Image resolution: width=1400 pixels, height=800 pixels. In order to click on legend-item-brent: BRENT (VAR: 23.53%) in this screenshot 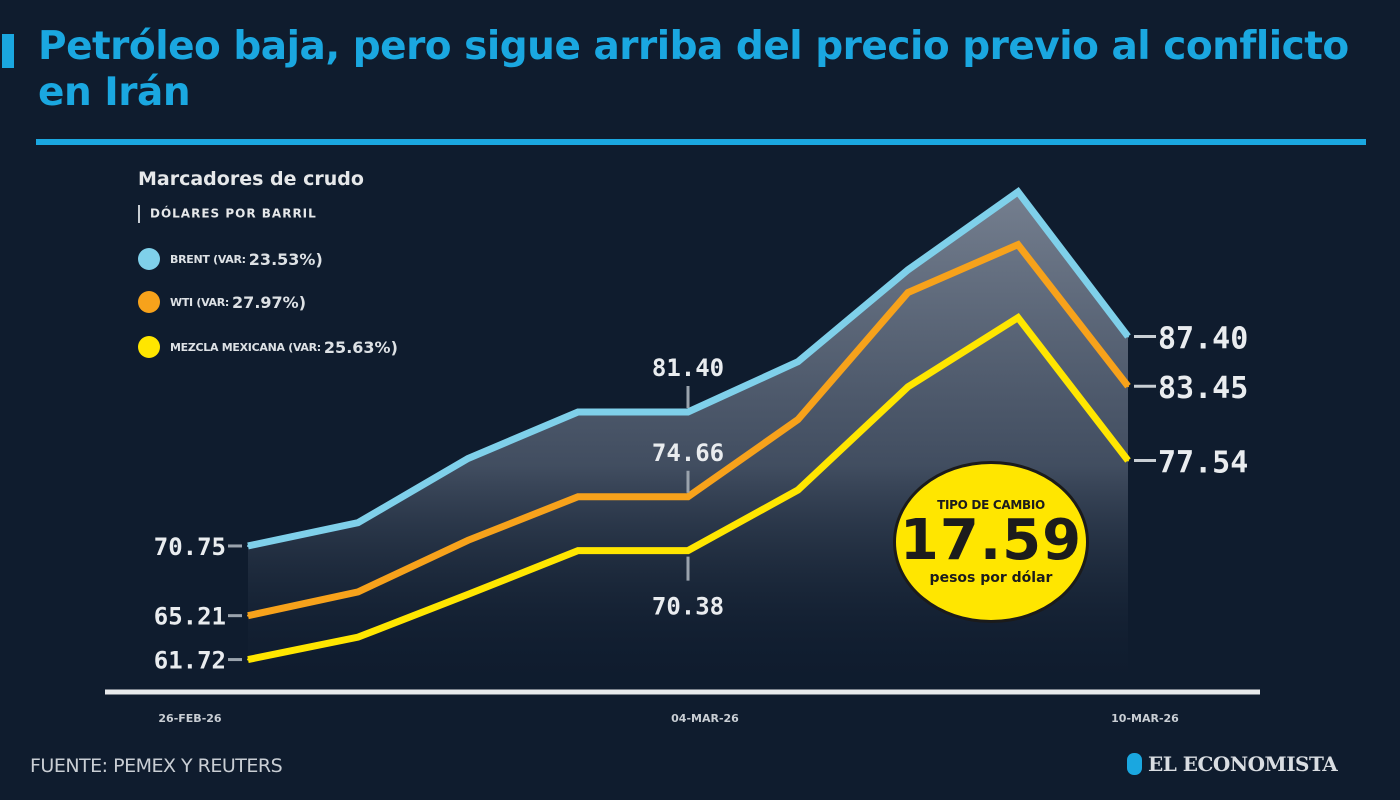, I will do `click(230, 259)`.